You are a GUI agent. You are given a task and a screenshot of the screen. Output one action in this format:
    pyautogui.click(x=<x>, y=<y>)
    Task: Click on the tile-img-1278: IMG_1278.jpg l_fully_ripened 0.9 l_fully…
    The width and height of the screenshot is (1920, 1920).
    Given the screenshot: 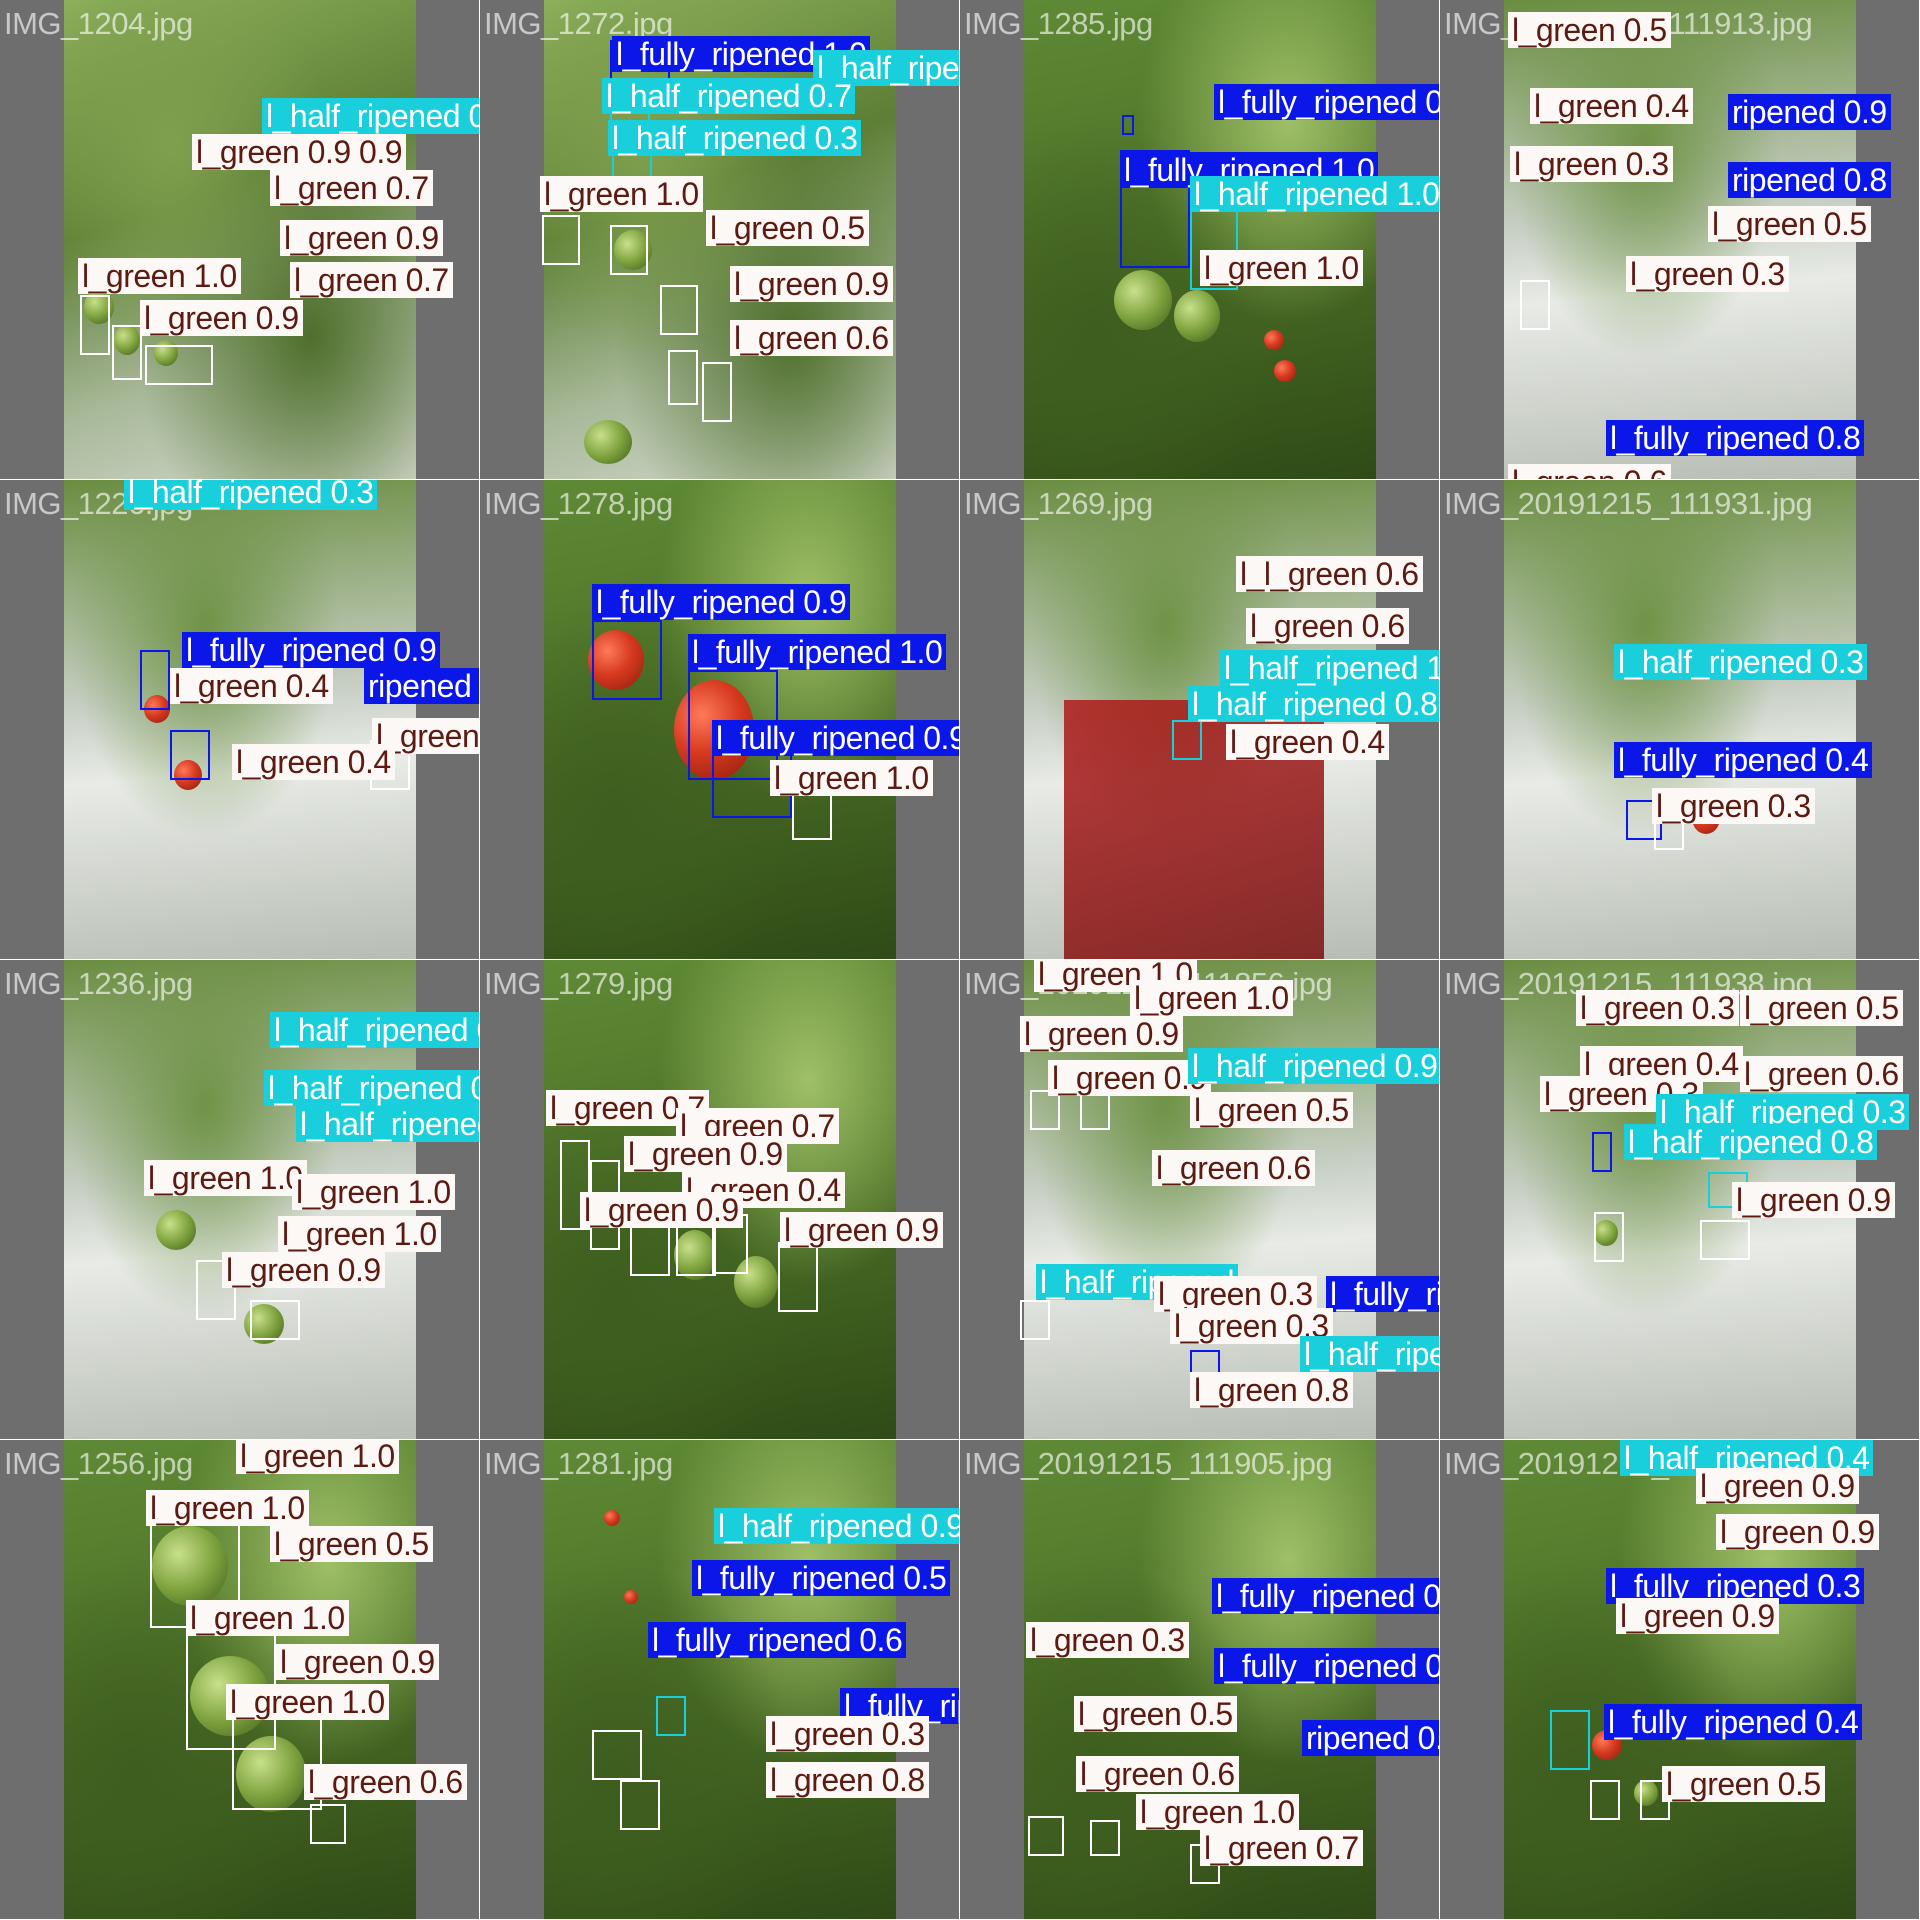 What is the action you would take?
    pyautogui.click(x=720, y=720)
    